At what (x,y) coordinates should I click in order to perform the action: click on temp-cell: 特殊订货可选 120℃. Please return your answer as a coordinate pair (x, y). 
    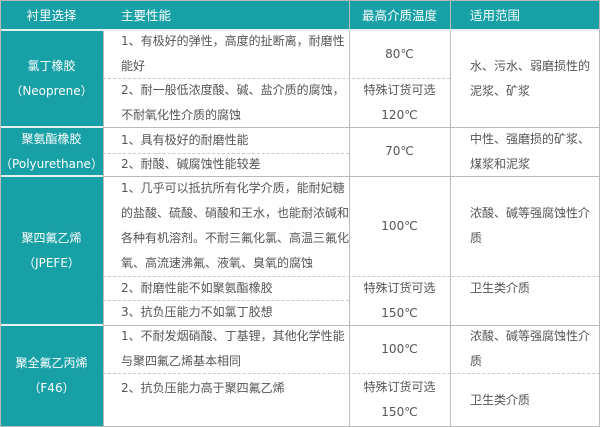
    Looking at the image, I should click on (399, 102).